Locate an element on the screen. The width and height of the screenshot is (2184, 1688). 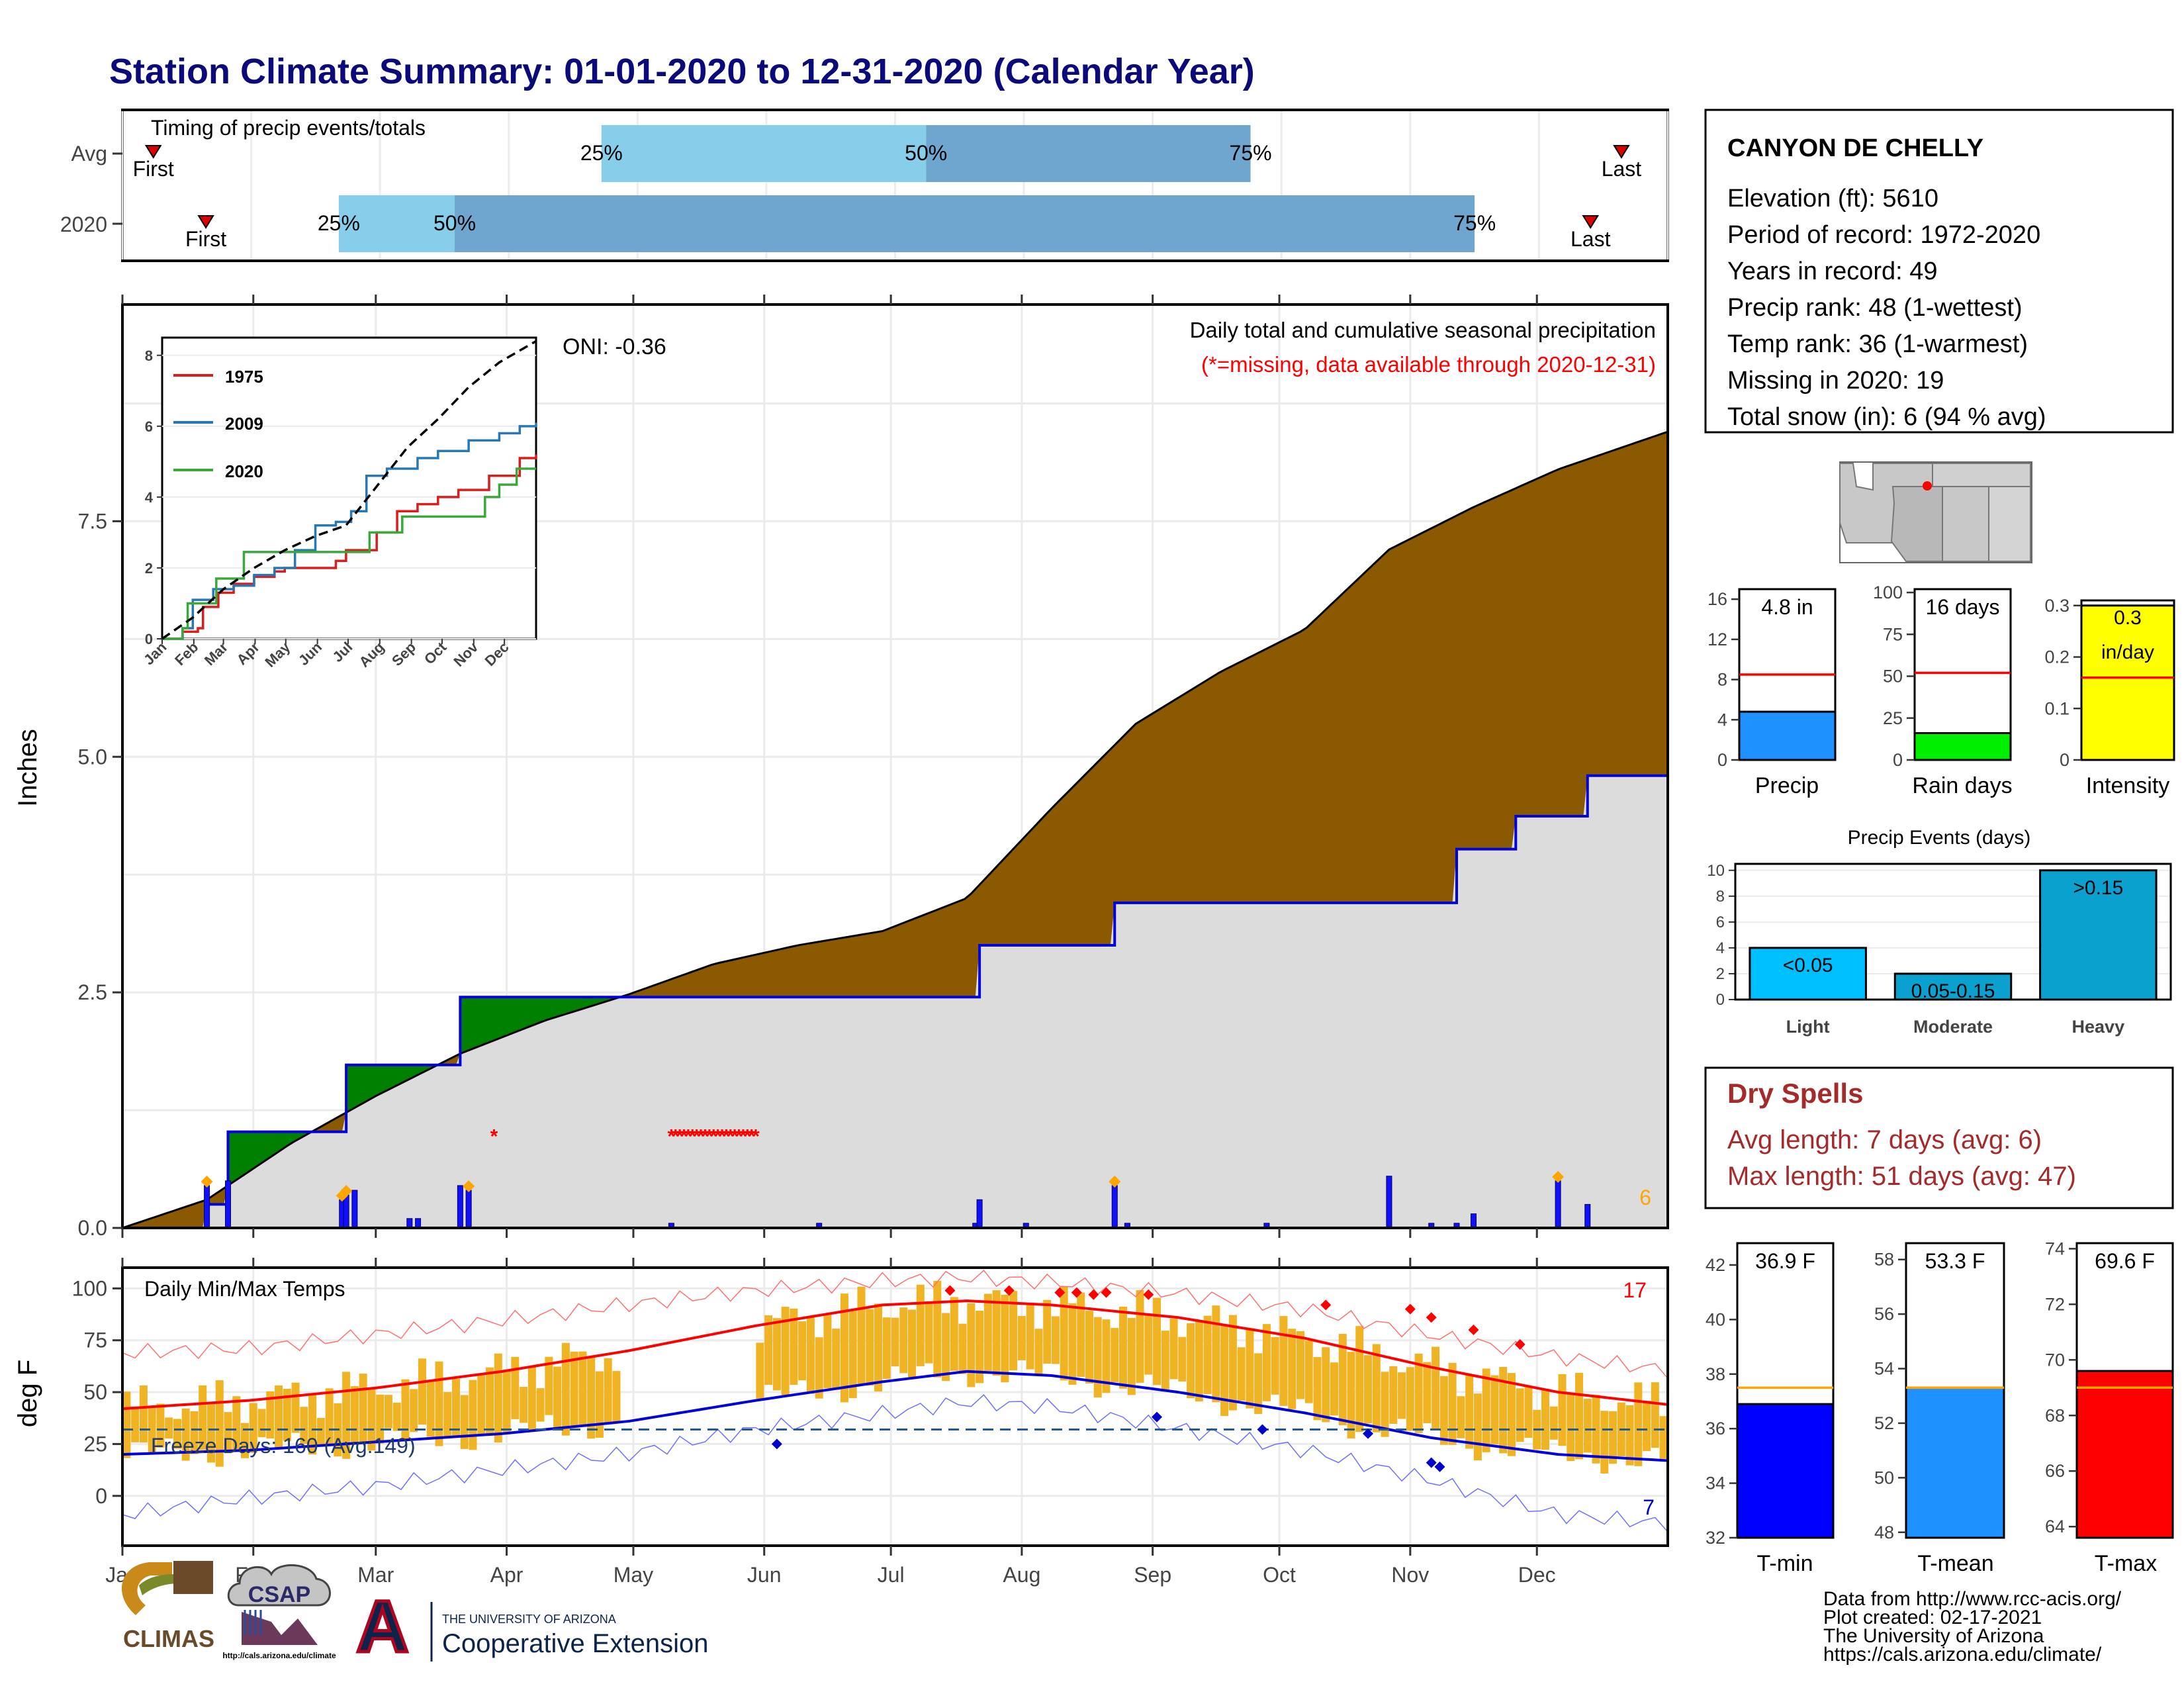
station-elevation: Elevation (ft): 5610 is located at coordinates (1832, 198).